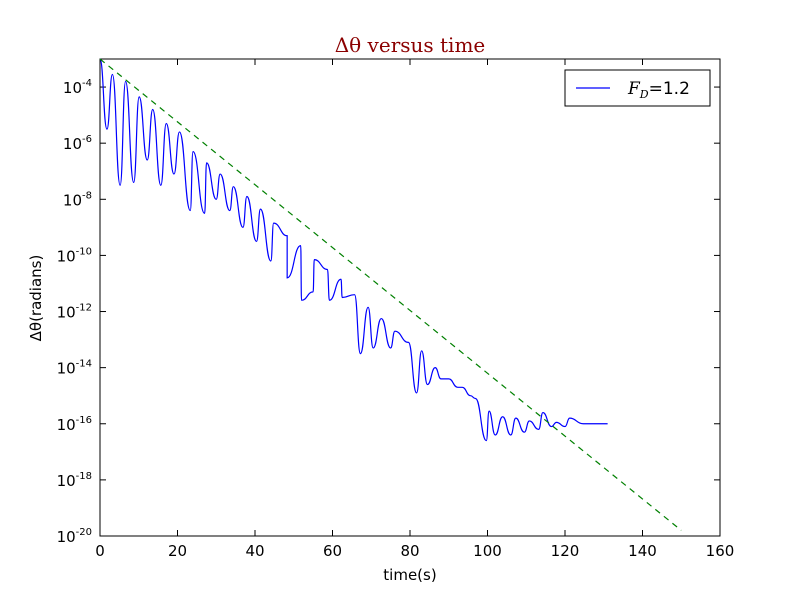  What do you see at coordinates (642, 551) in the screenshot?
I see `x-tick-label: 140` at bounding box center [642, 551].